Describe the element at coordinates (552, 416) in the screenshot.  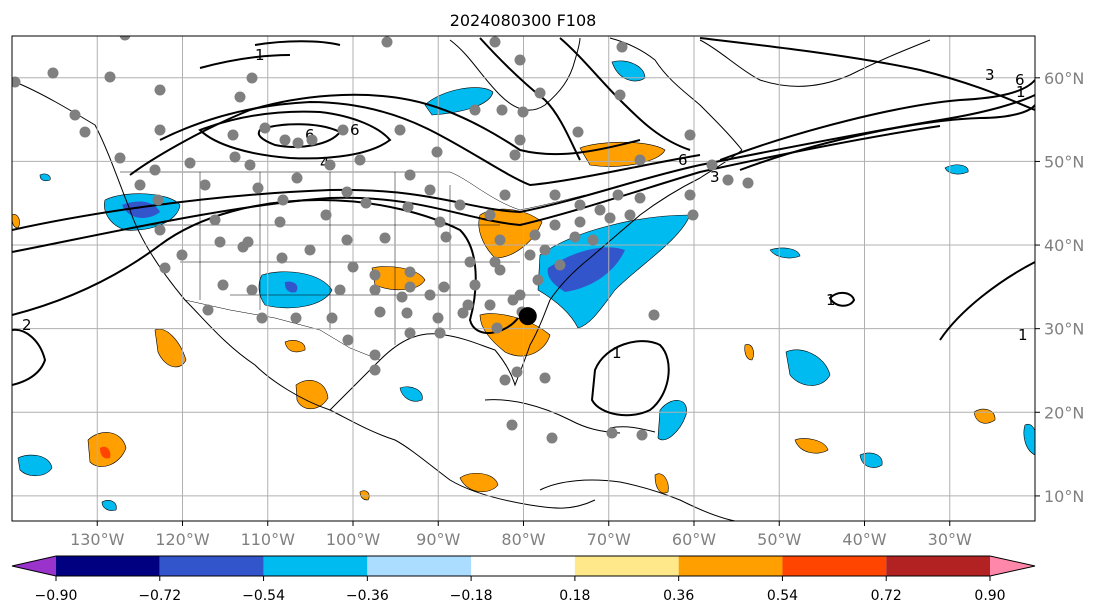
I see `cuba` at that location.